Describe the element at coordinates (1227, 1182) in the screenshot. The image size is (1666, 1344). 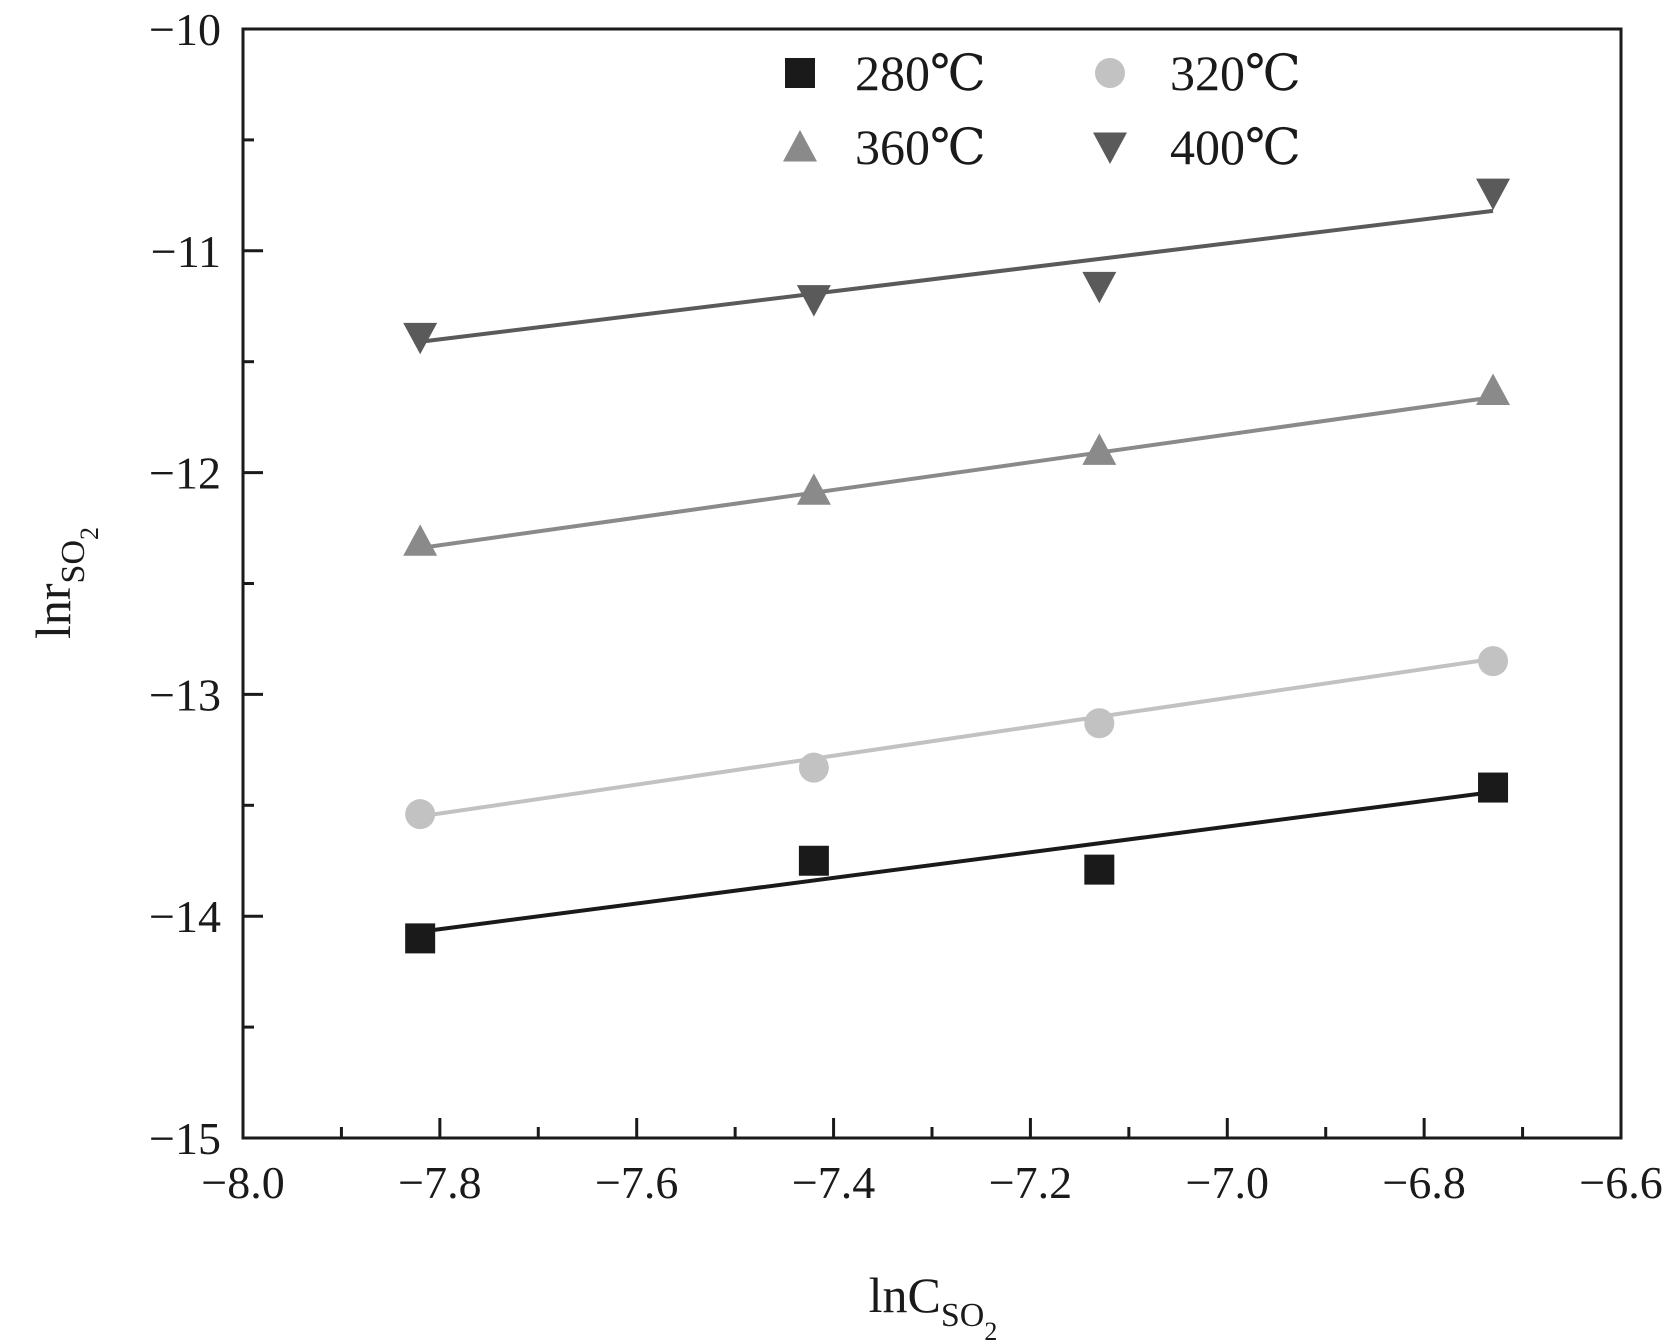
I see `x-tick-label: −7.0` at that location.